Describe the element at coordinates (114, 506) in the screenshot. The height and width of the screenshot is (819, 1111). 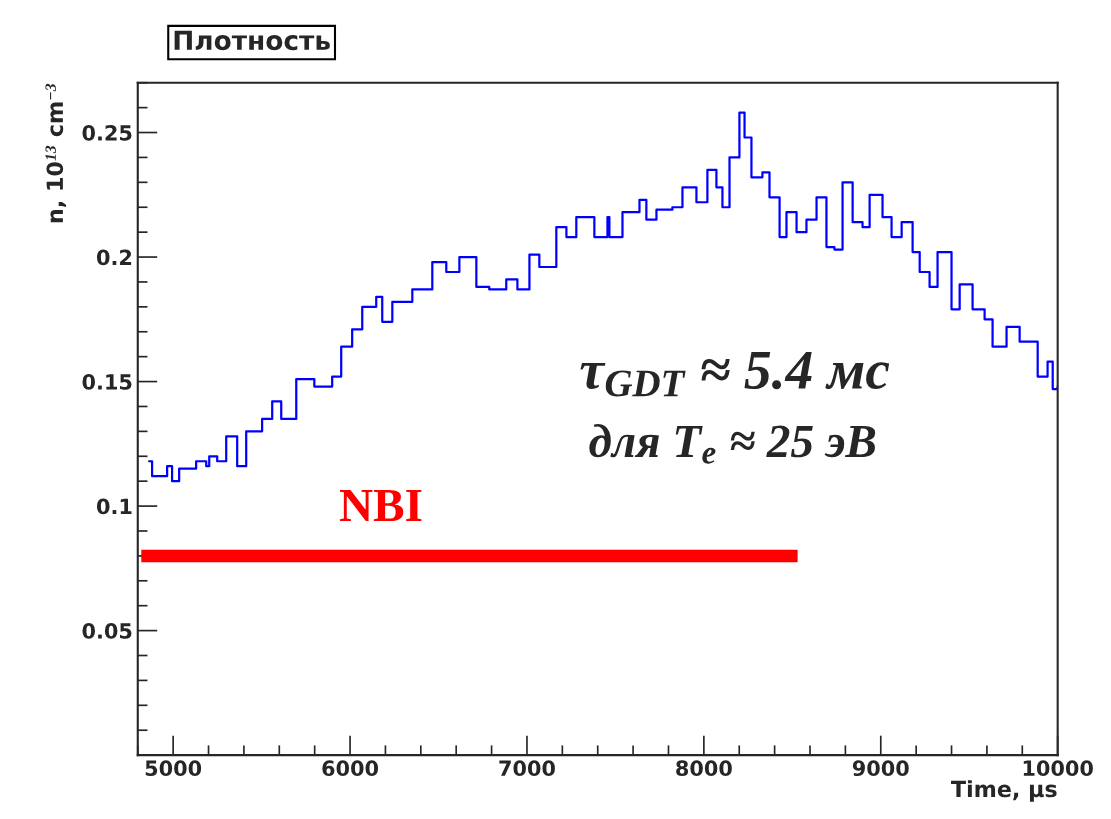
I see `y-tick-label: 0.1` at that location.